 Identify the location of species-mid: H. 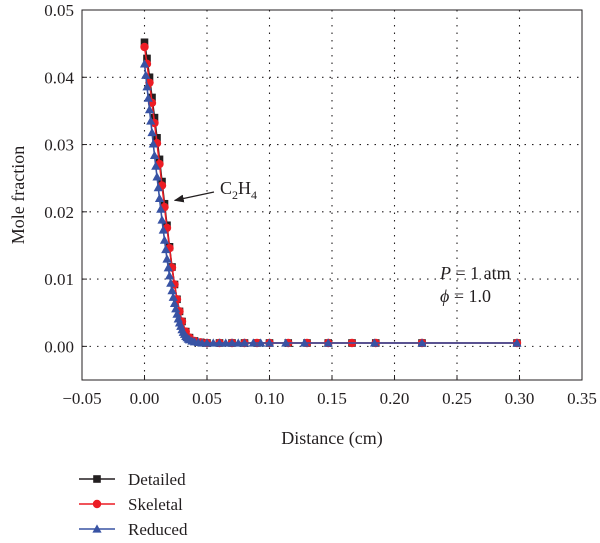
(244, 188).